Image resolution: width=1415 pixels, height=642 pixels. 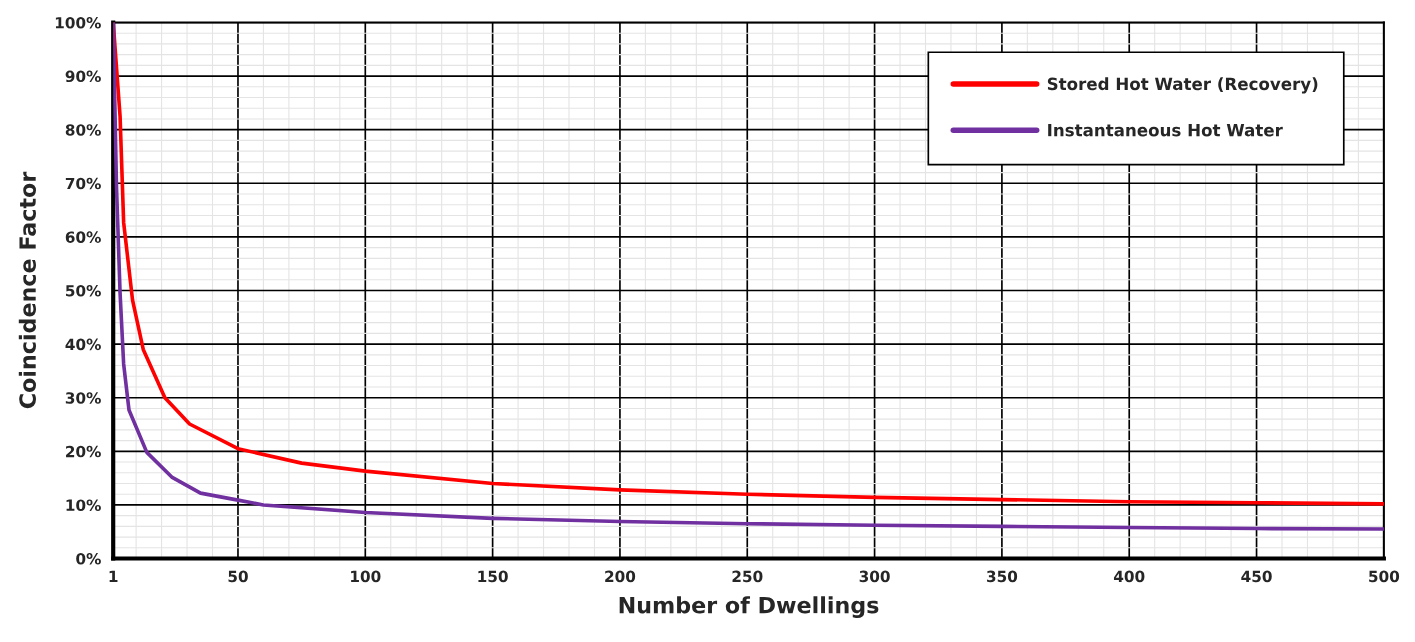 What do you see at coordinates (113, 576) in the screenshot?
I see `x-tick-label: 1` at bounding box center [113, 576].